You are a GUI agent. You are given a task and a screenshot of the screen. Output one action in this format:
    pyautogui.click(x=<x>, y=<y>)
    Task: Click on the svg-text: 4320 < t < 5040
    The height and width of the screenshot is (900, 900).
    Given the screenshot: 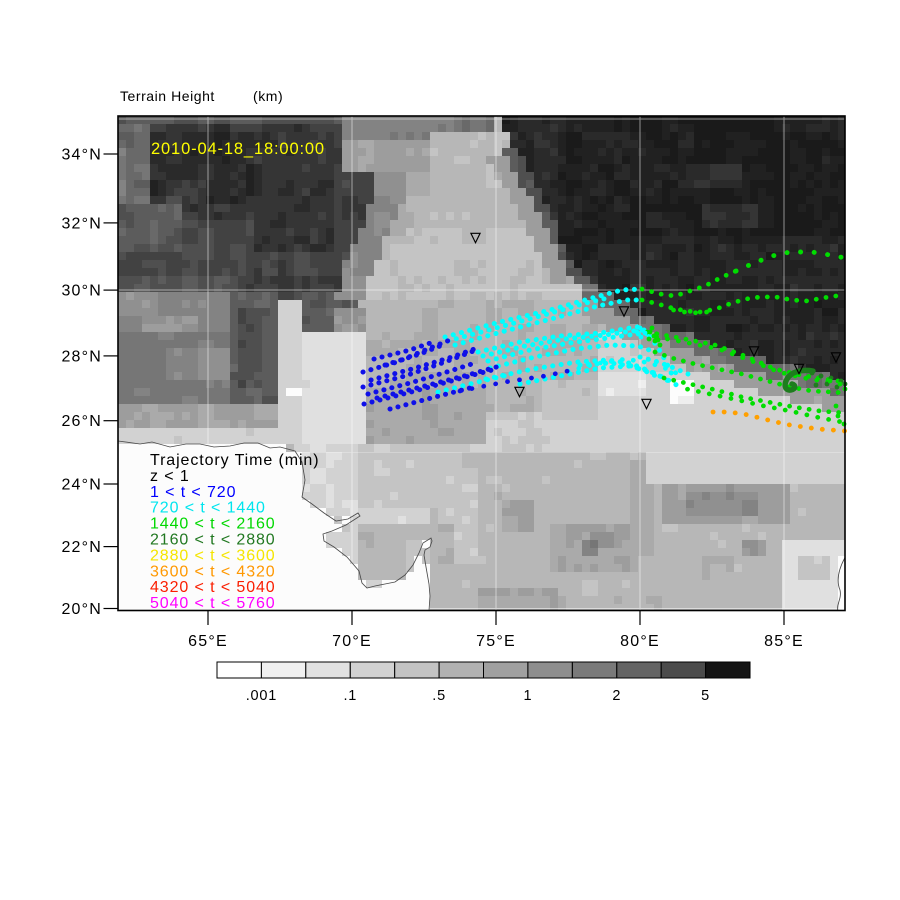 What is the action you would take?
    pyautogui.click(x=213, y=587)
    